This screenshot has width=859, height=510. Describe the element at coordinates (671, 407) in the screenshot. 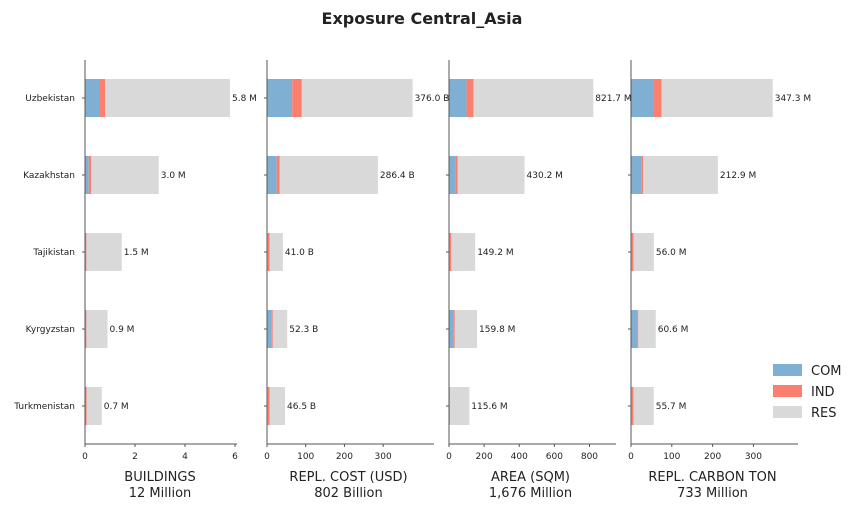

I see `data-label-turkmenistan: 55.7 M` at that location.